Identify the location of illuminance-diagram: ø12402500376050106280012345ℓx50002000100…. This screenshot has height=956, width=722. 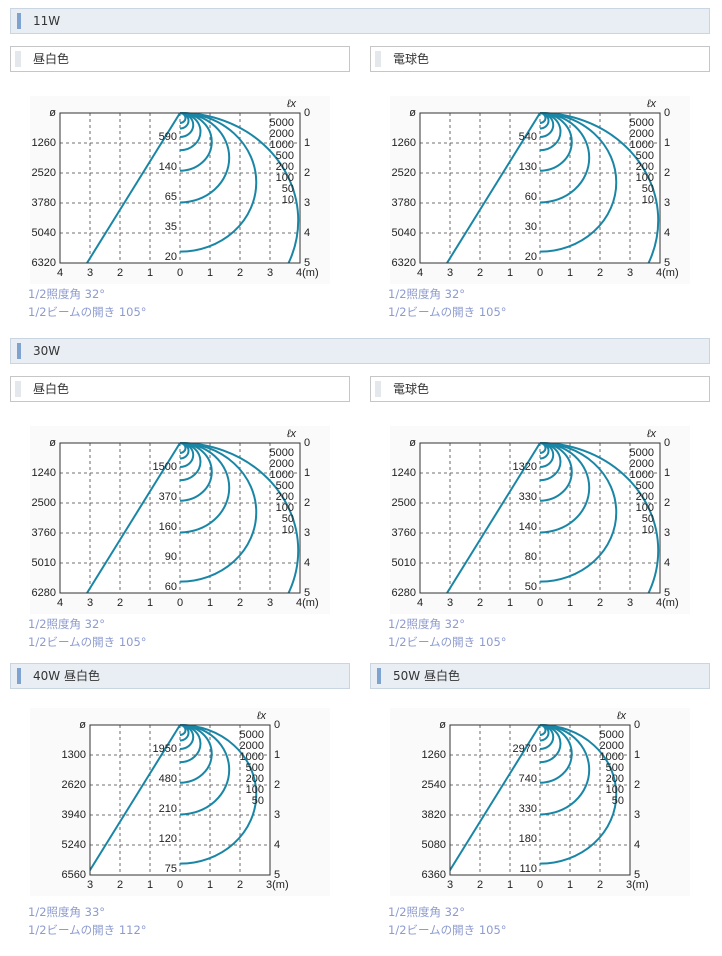
(540, 520).